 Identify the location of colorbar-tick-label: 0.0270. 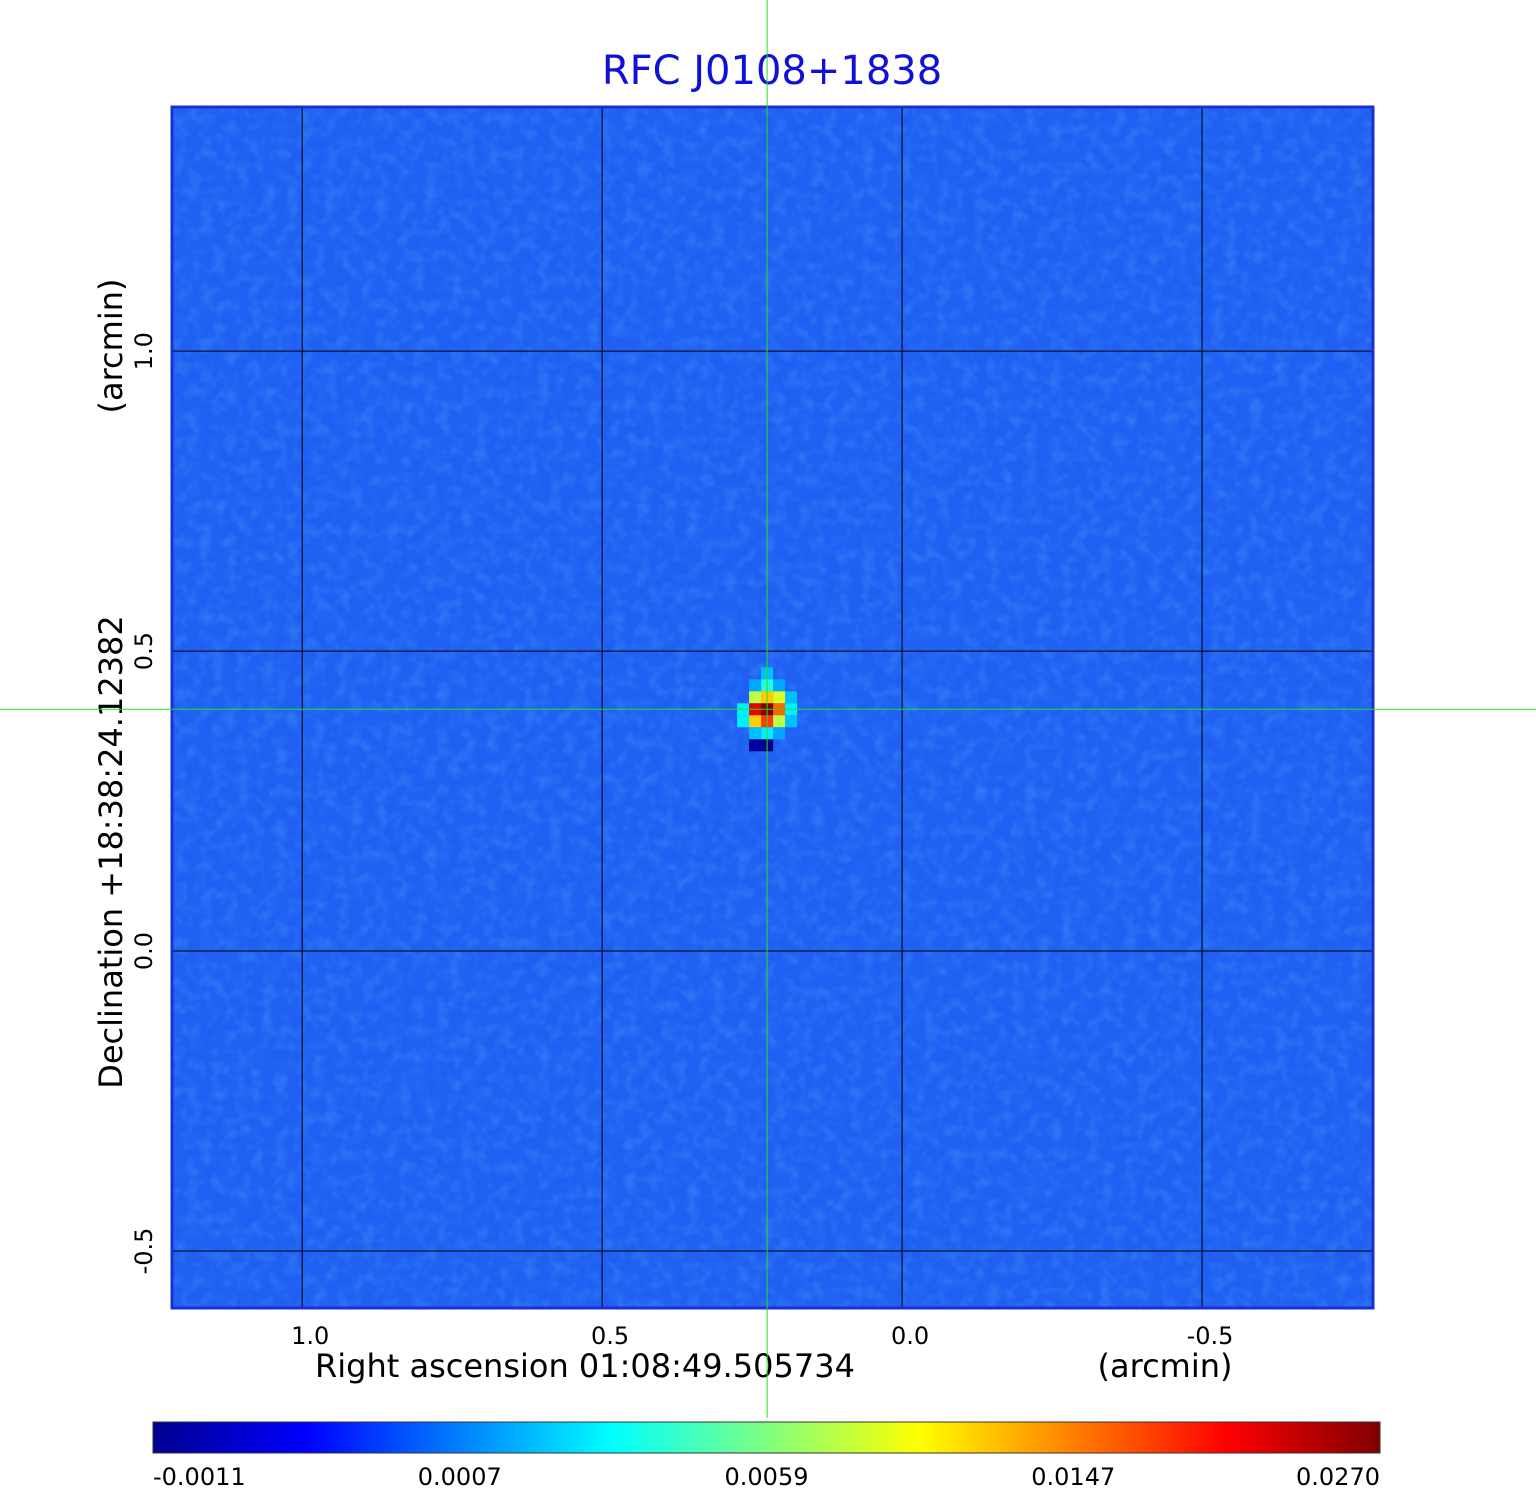
(1338, 1477).